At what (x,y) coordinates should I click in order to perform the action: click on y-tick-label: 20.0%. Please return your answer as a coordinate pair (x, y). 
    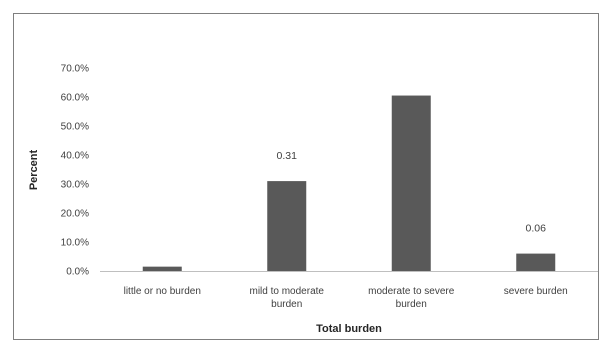
    Looking at the image, I should click on (75, 214).